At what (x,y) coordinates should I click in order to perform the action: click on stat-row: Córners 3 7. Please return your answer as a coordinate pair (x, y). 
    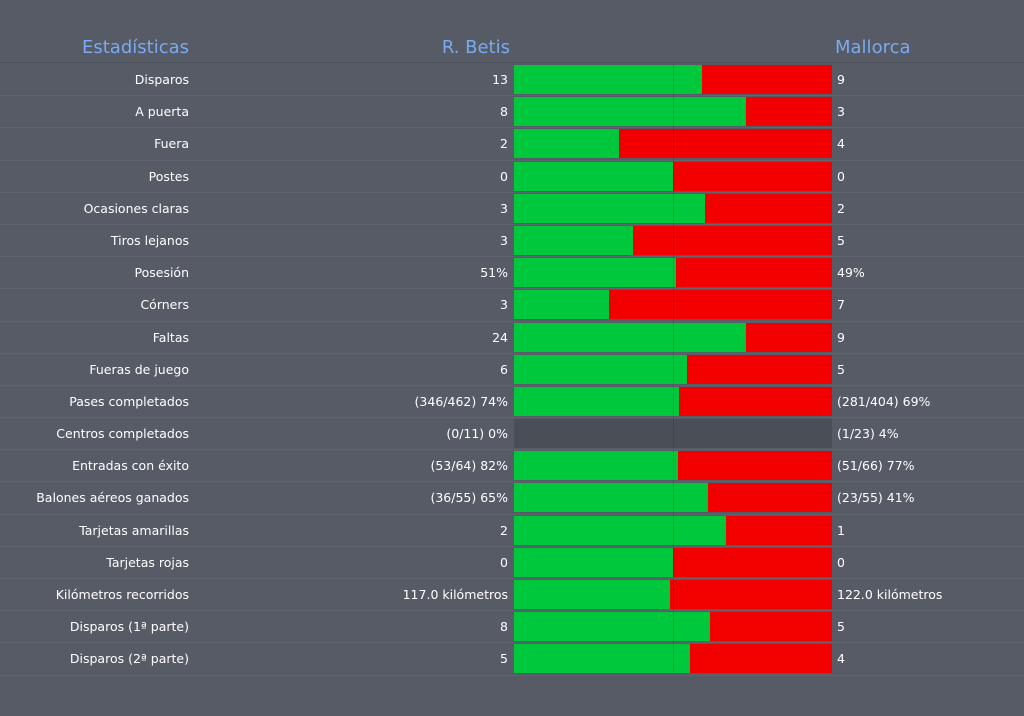
    Looking at the image, I should click on (512, 305).